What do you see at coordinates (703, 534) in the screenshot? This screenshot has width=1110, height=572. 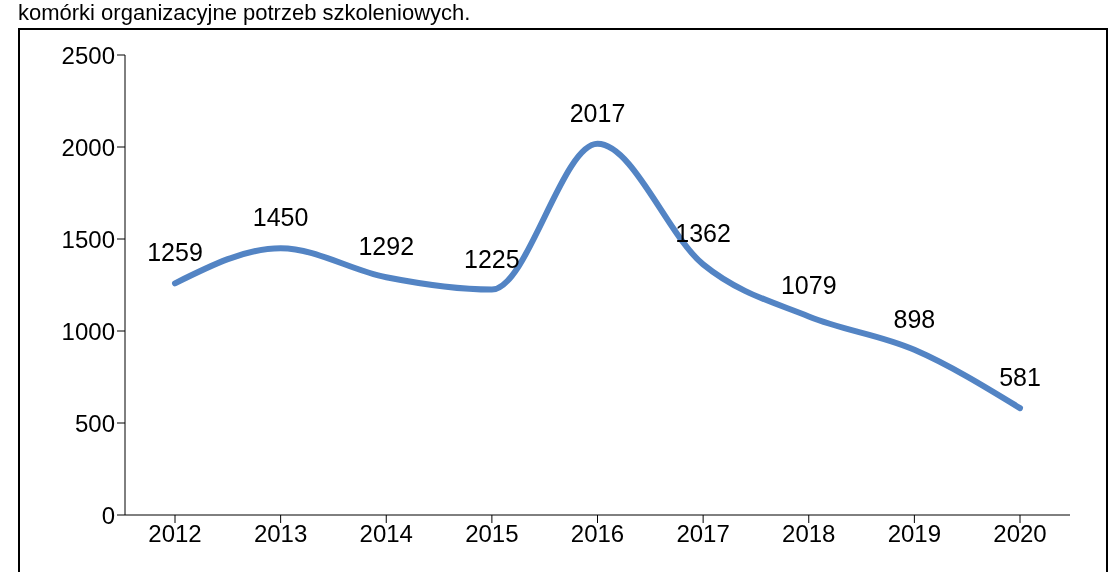 I see `x-tick-label: 2017` at bounding box center [703, 534].